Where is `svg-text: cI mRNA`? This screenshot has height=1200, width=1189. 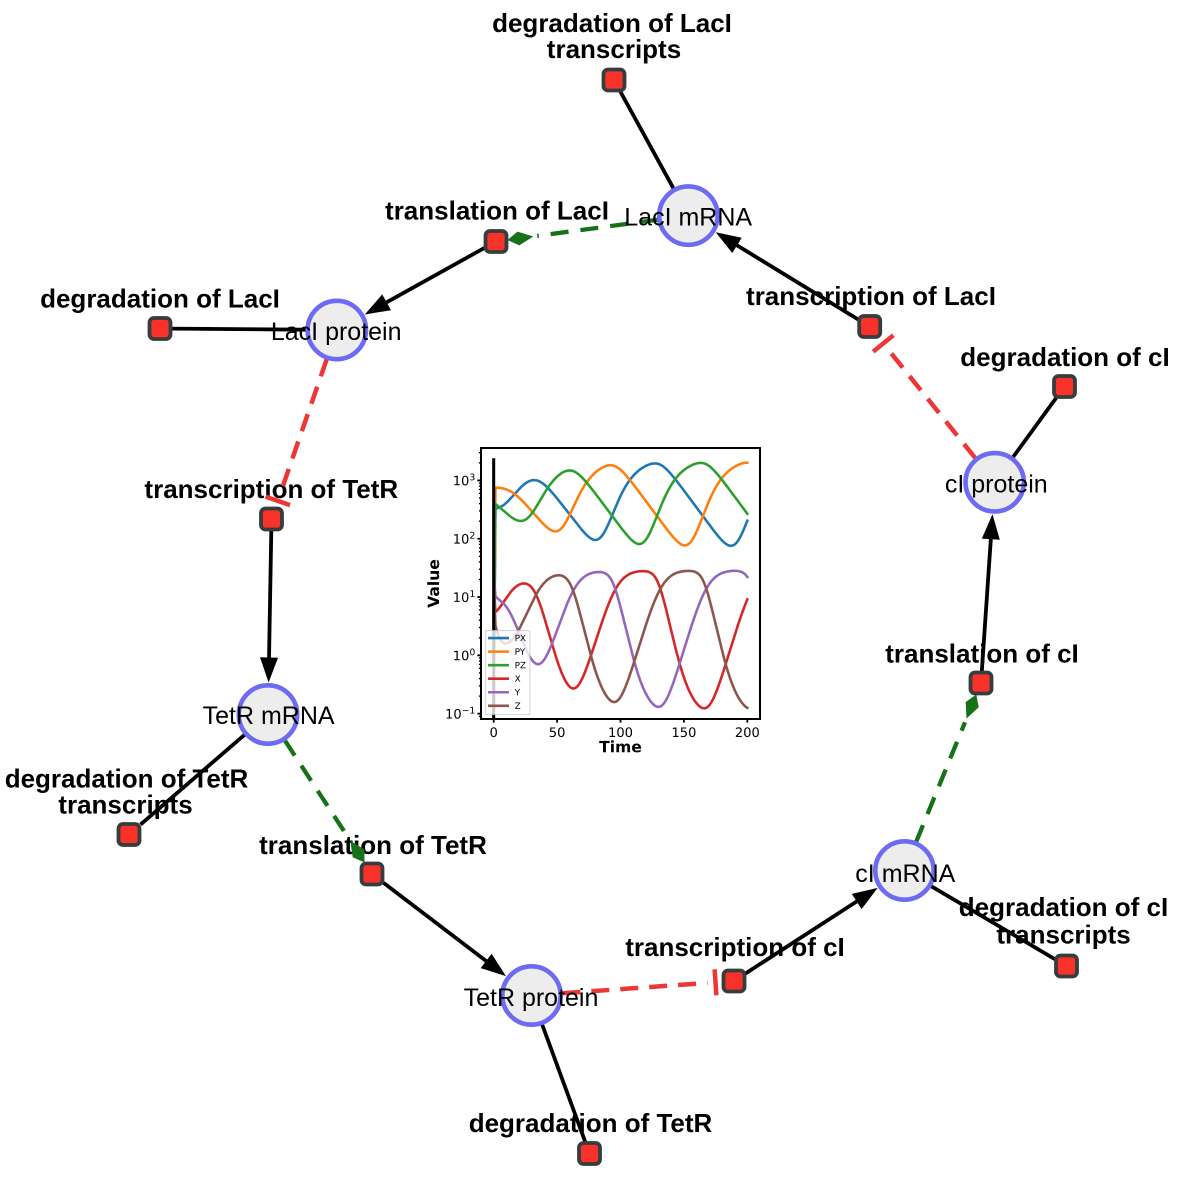
svg-text: cI mRNA is located at coordinates (905, 874).